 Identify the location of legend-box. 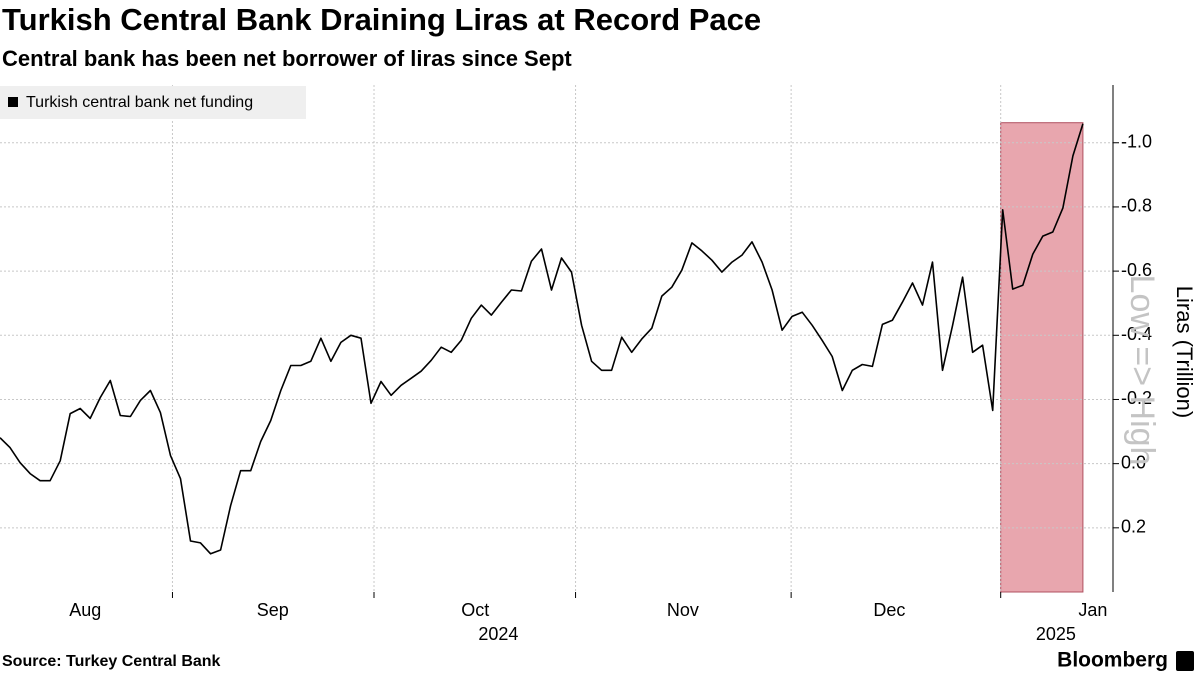
(153, 102).